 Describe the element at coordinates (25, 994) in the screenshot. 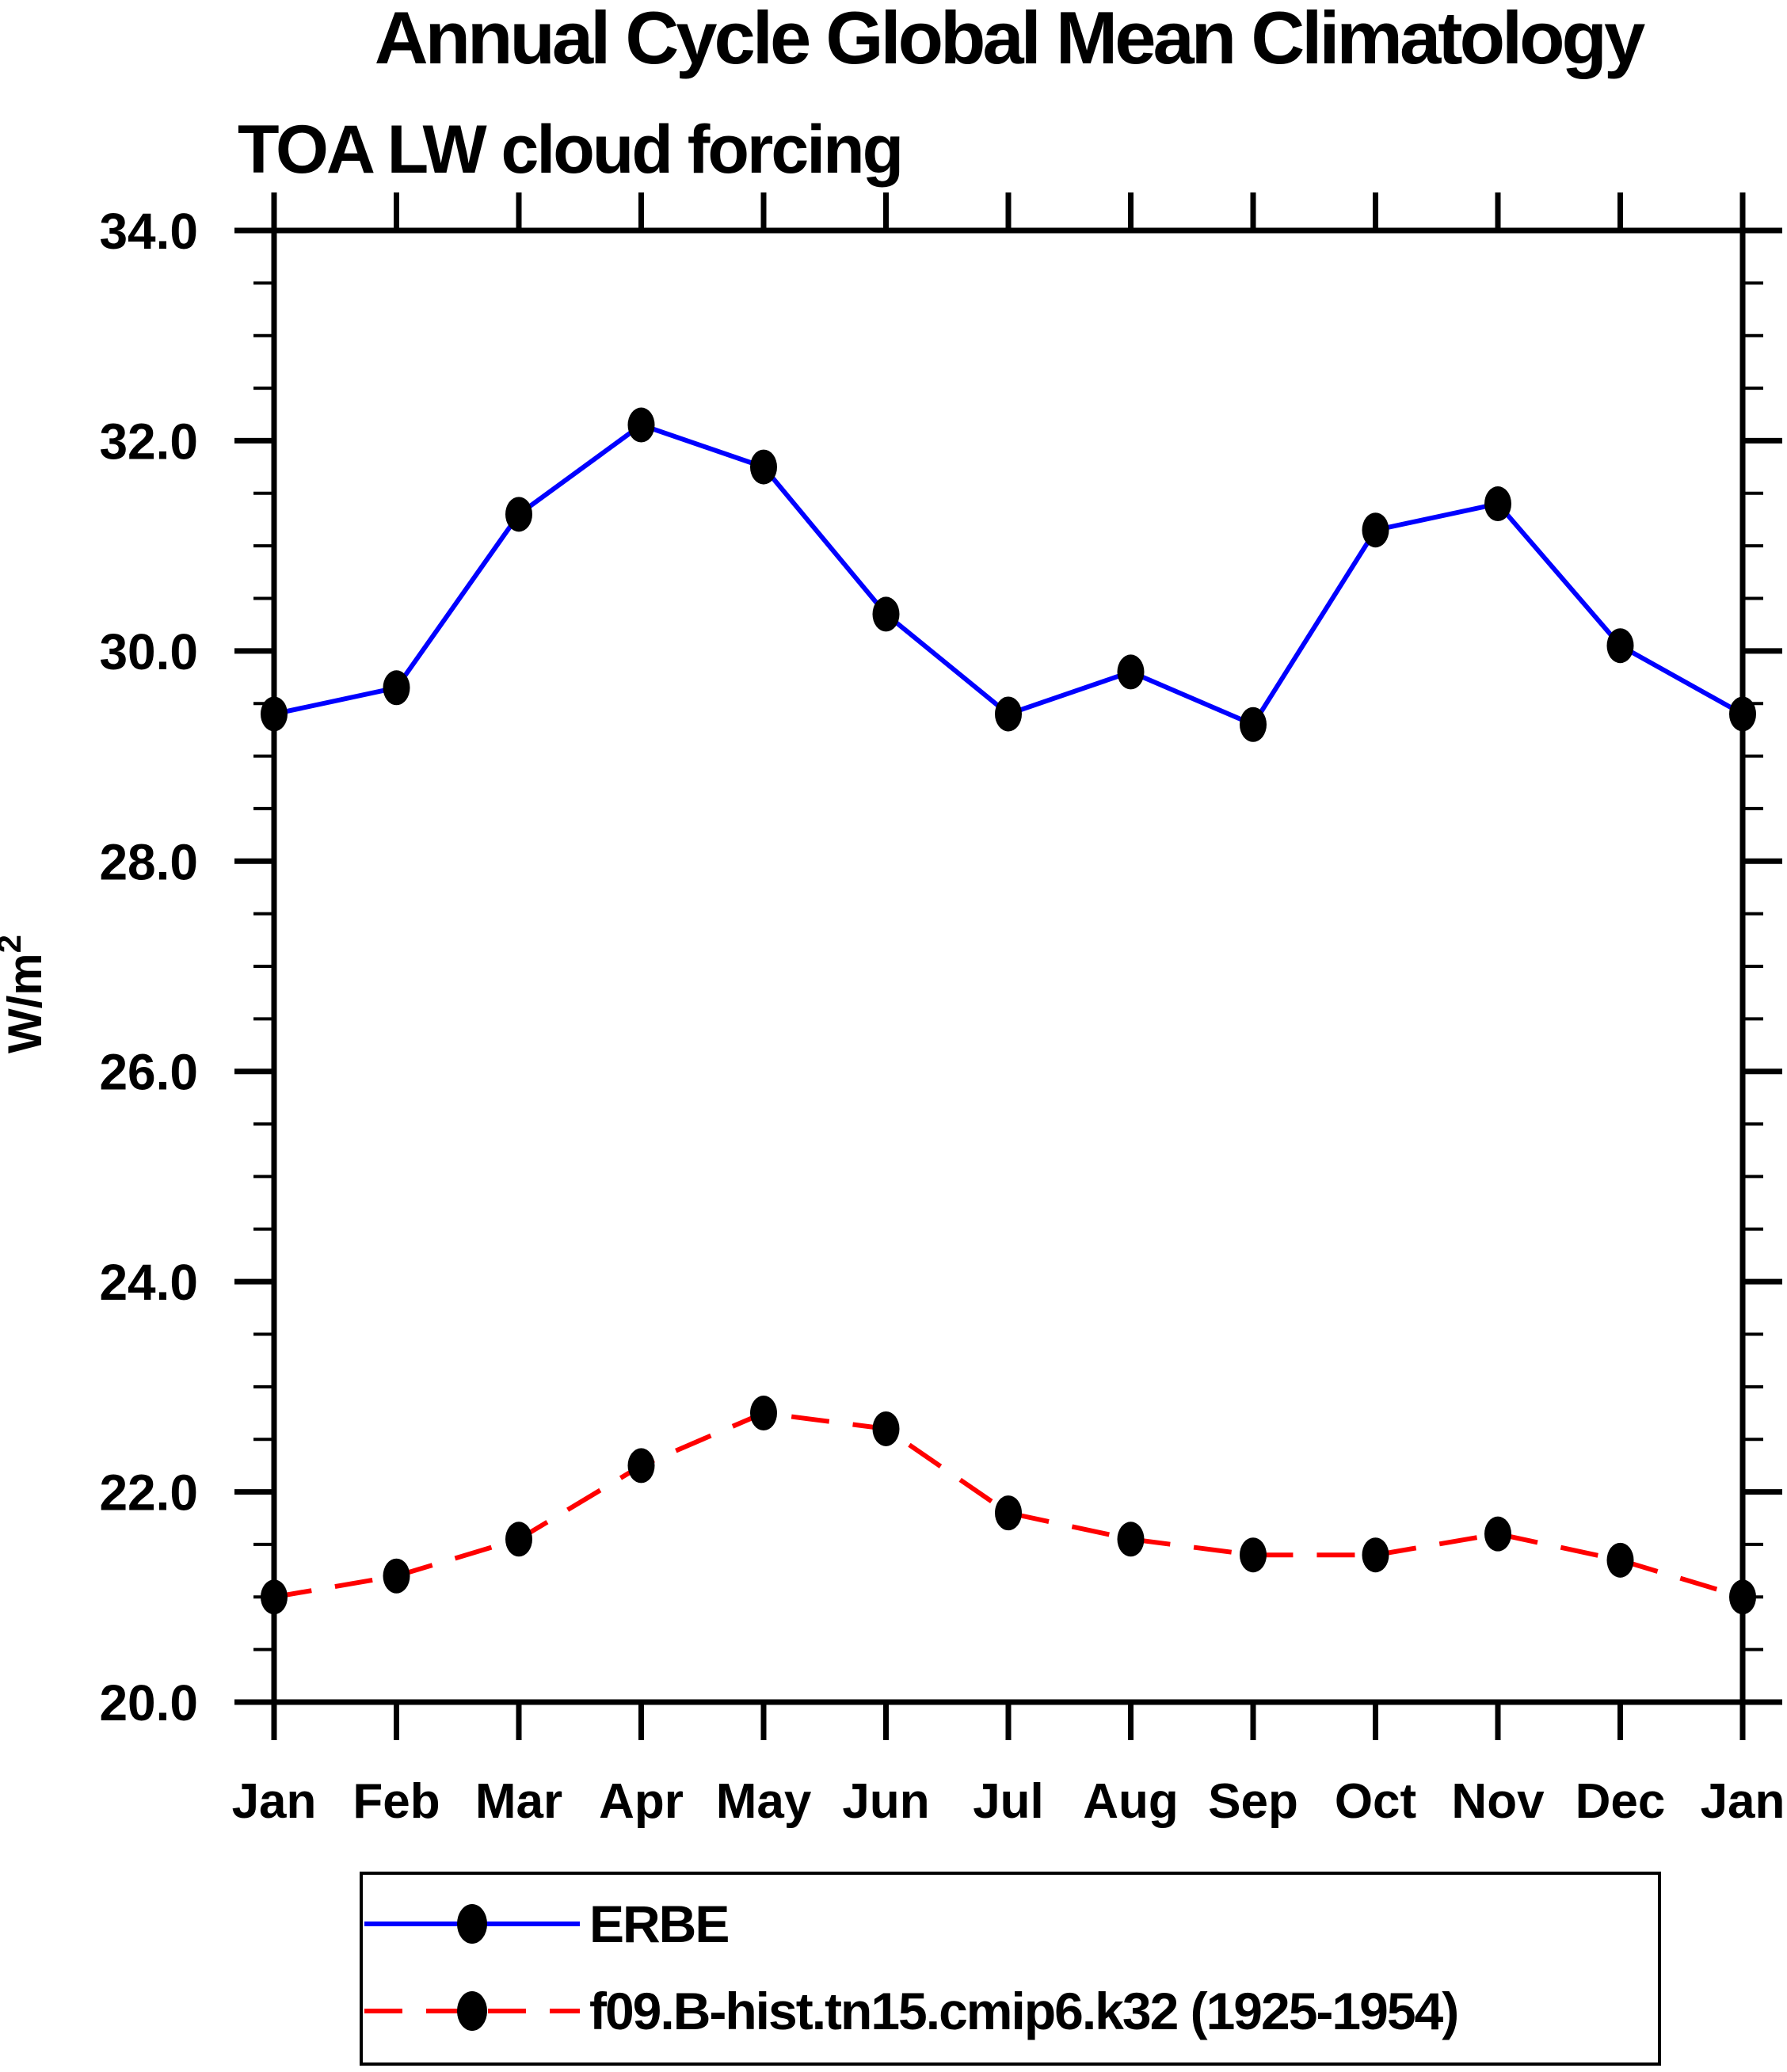

I see `y-axis-title: W/m2` at that location.